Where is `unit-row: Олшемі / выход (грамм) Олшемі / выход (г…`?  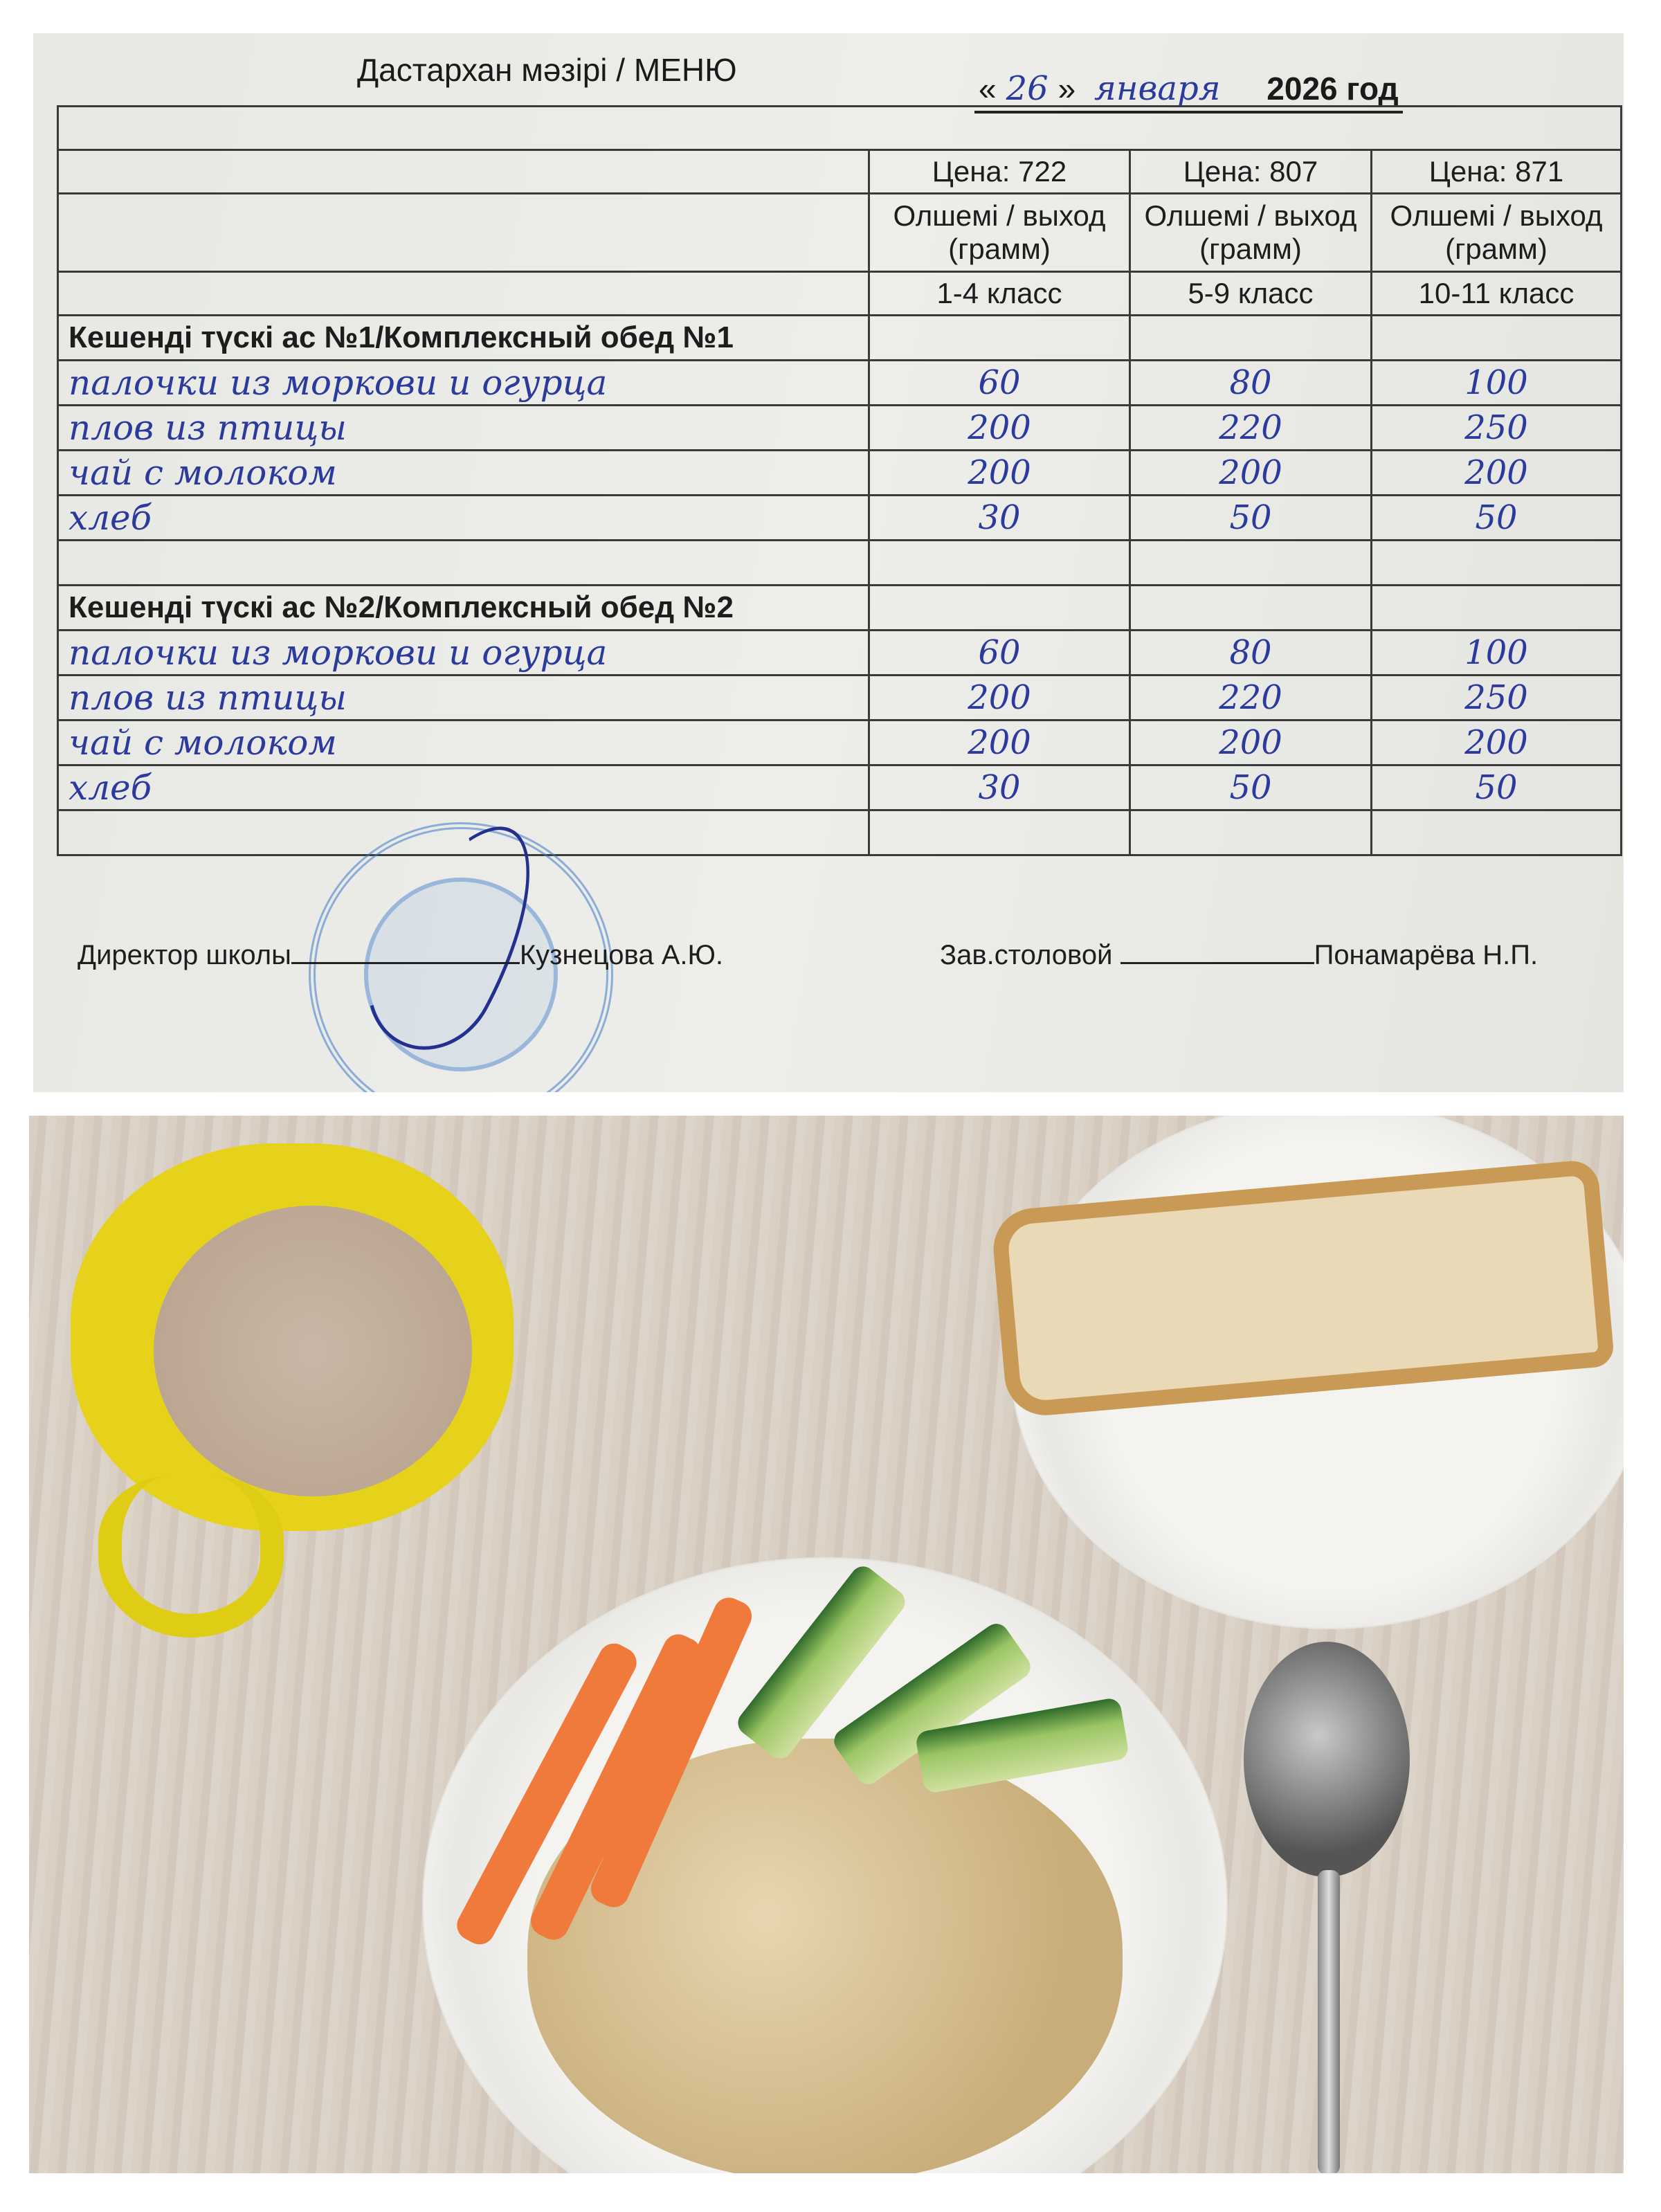 unit-row: Олшемі / выход (грамм) Олшемі / выход (г… is located at coordinates (839, 232).